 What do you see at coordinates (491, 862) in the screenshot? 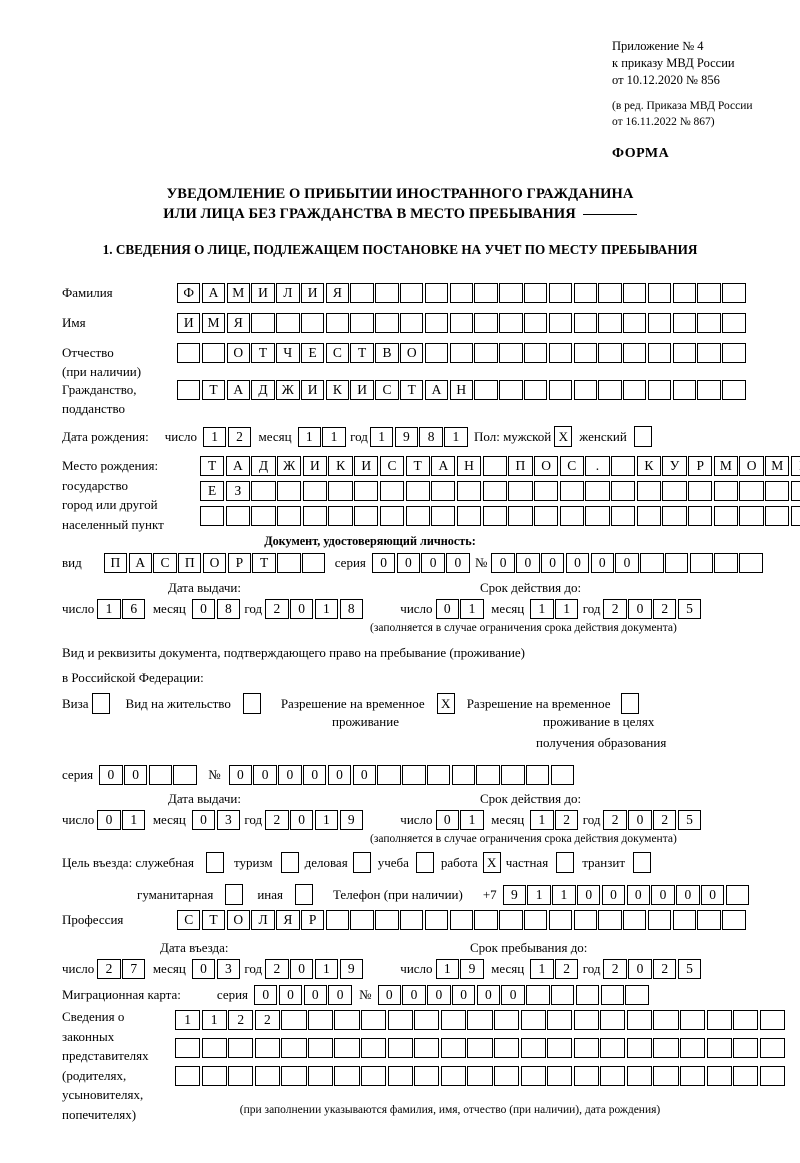
I see `purpose-work-checkbox: X` at bounding box center [491, 862].